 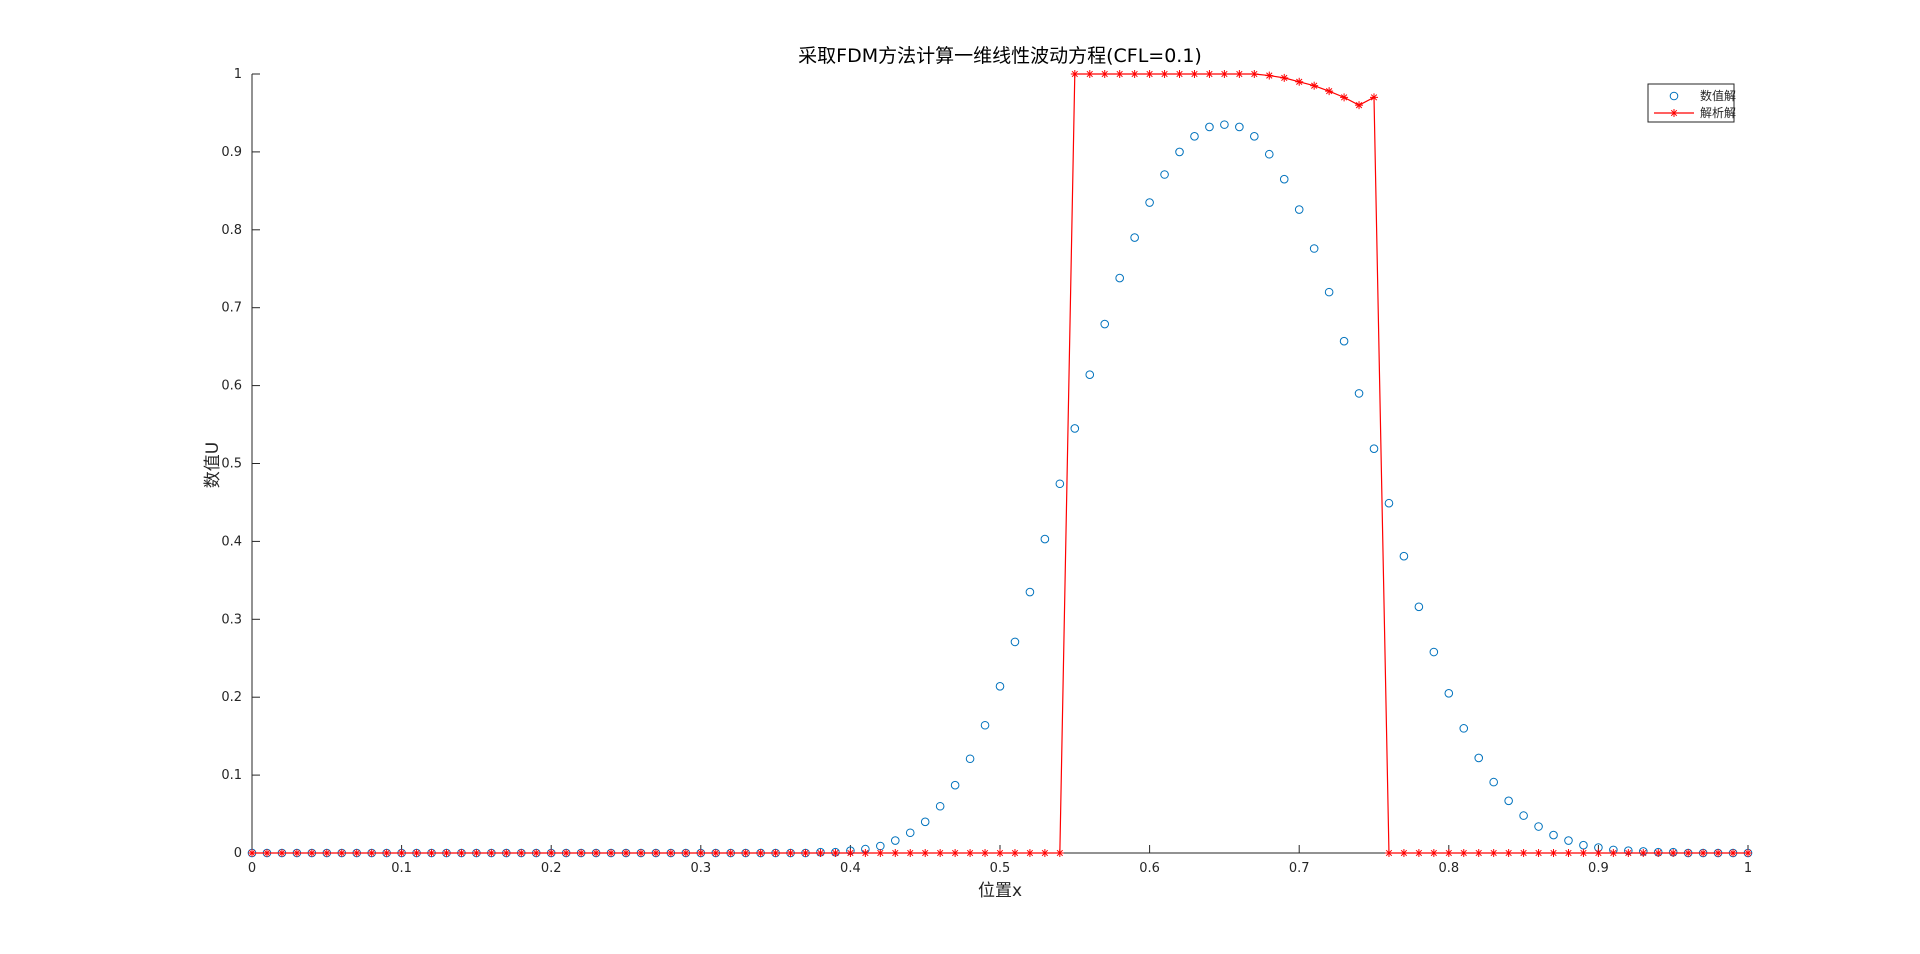 I want to click on x-tick-label: 1, so click(x=1748, y=868).